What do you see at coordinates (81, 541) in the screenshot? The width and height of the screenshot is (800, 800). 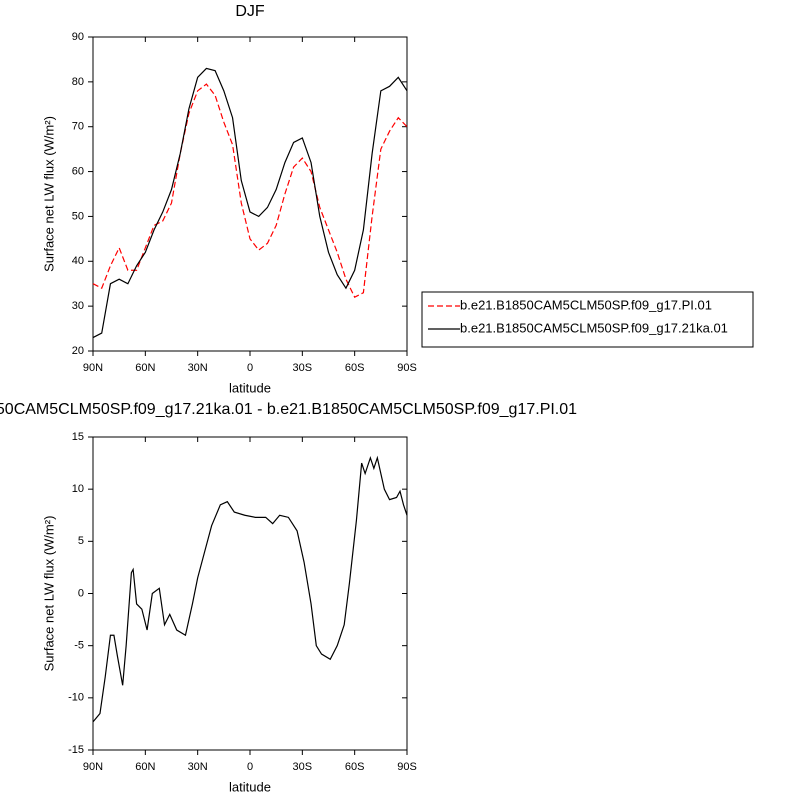 I see `y-tick-label: 5` at bounding box center [81, 541].